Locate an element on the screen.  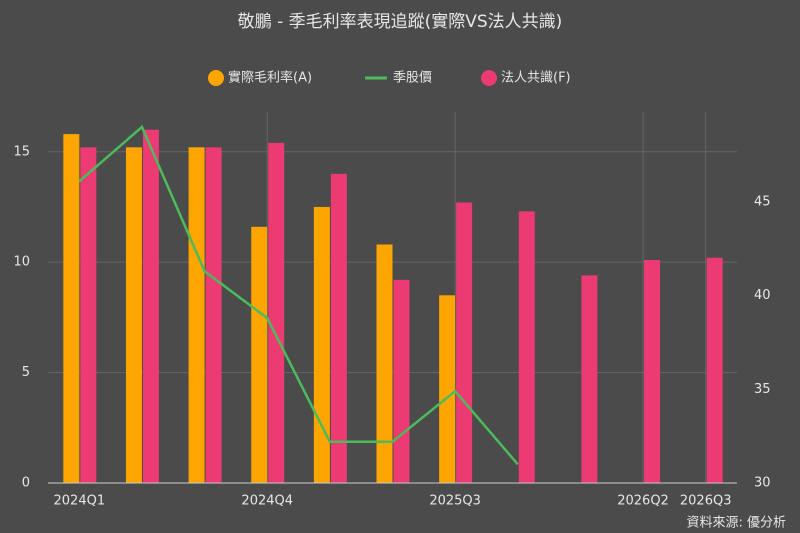
legend-label: 法人共識(F) is located at coordinates (536, 78).